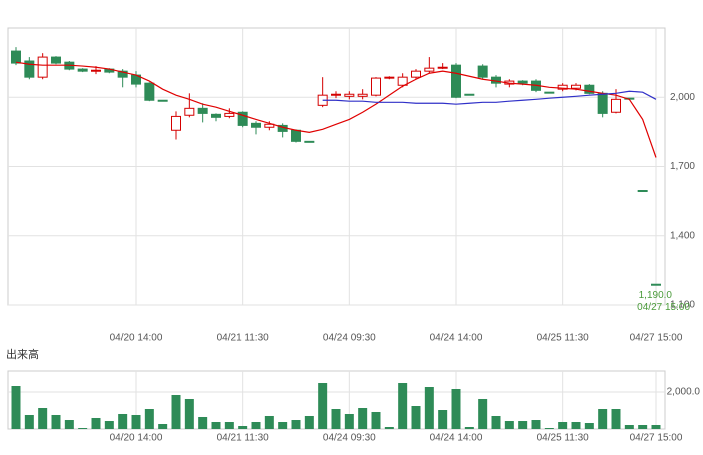  What do you see at coordinates (682, 97) in the screenshot?
I see `y-tick-label: 2,000` at bounding box center [682, 97].